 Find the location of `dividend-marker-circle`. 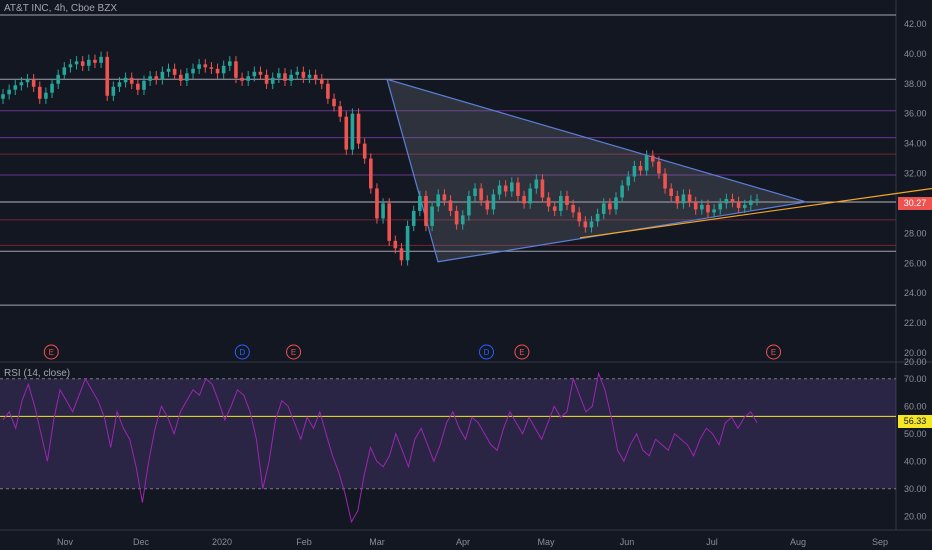

dividend-marker-circle is located at coordinates (487, 352).